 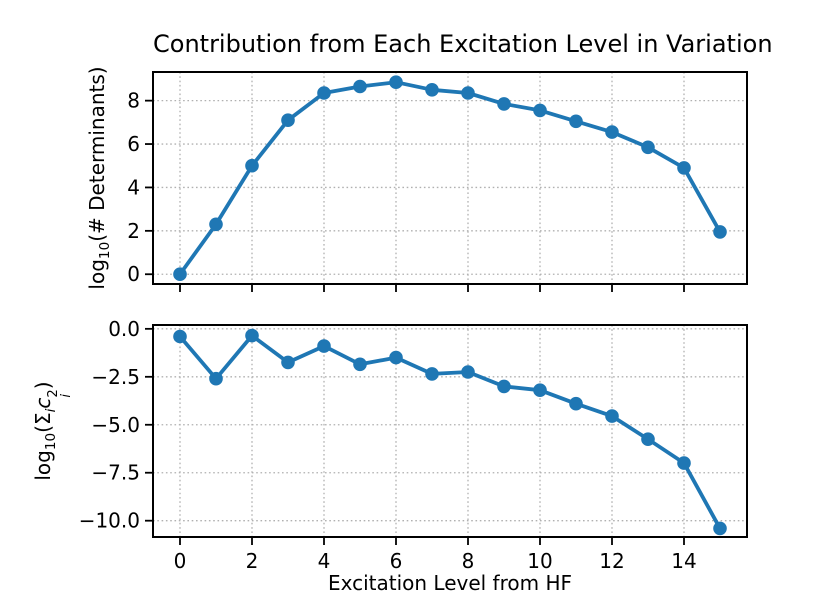 What do you see at coordinates (252, 561) in the screenshot?
I see `x-tick-label: 2` at bounding box center [252, 561].